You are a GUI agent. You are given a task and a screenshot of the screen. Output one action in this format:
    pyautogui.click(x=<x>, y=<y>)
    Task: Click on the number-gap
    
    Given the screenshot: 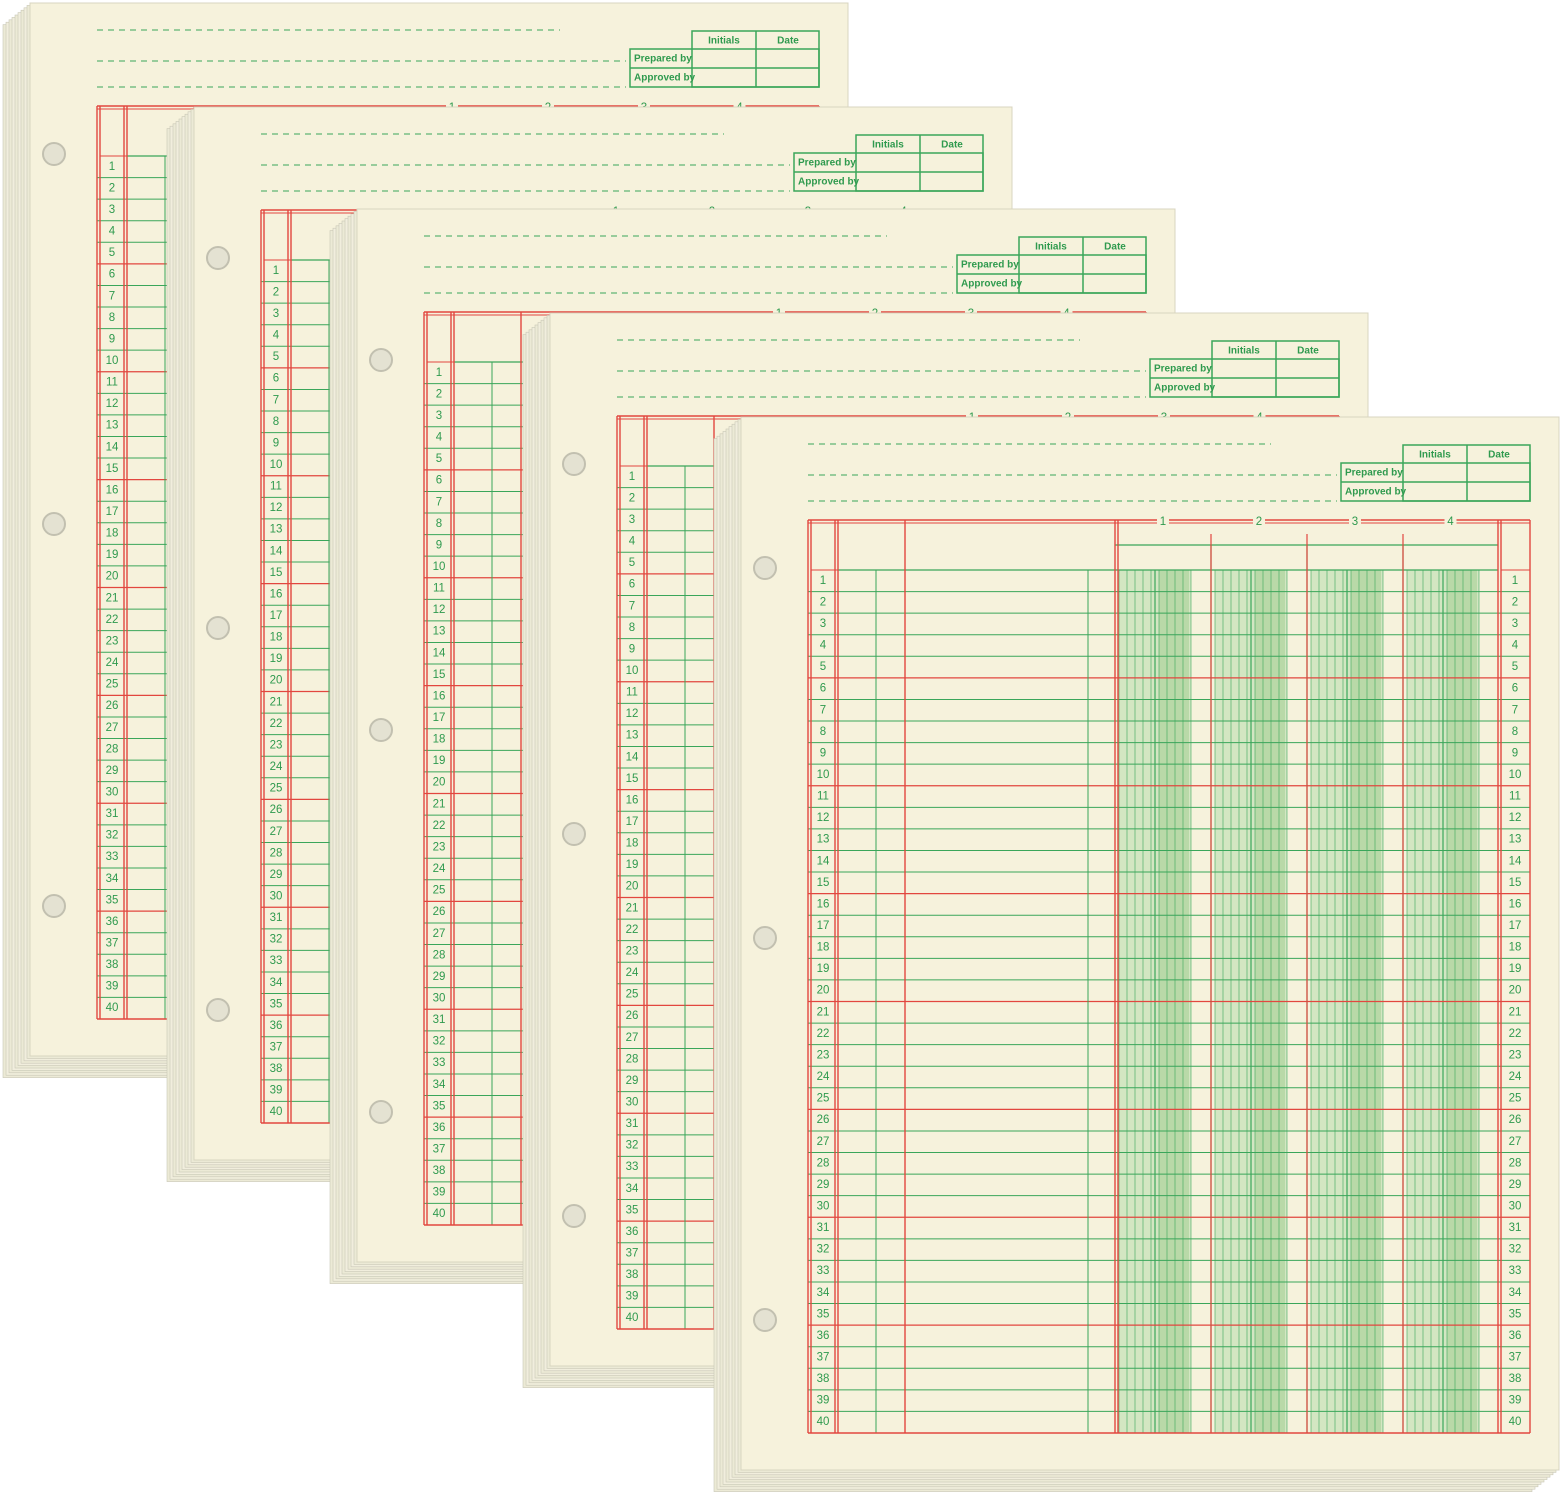 What is the action you would take?
    pyautogui.click(x=1450, y=522)
    